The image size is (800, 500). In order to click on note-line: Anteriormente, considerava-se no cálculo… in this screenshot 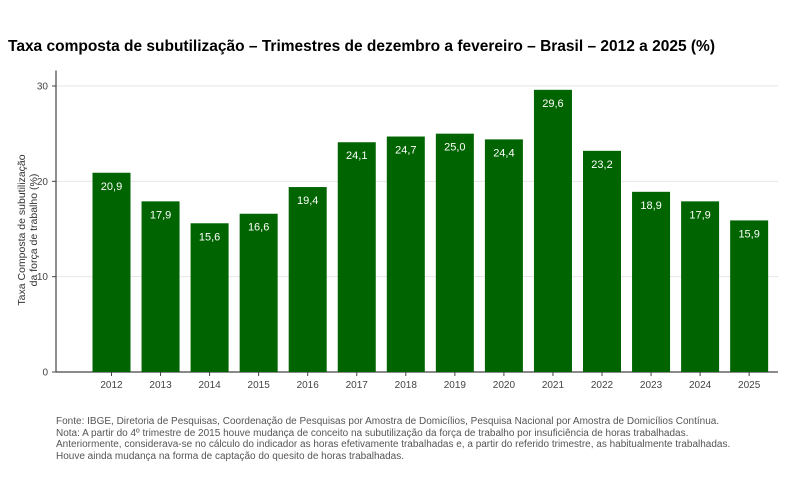, I will do `click(393, 445)`.